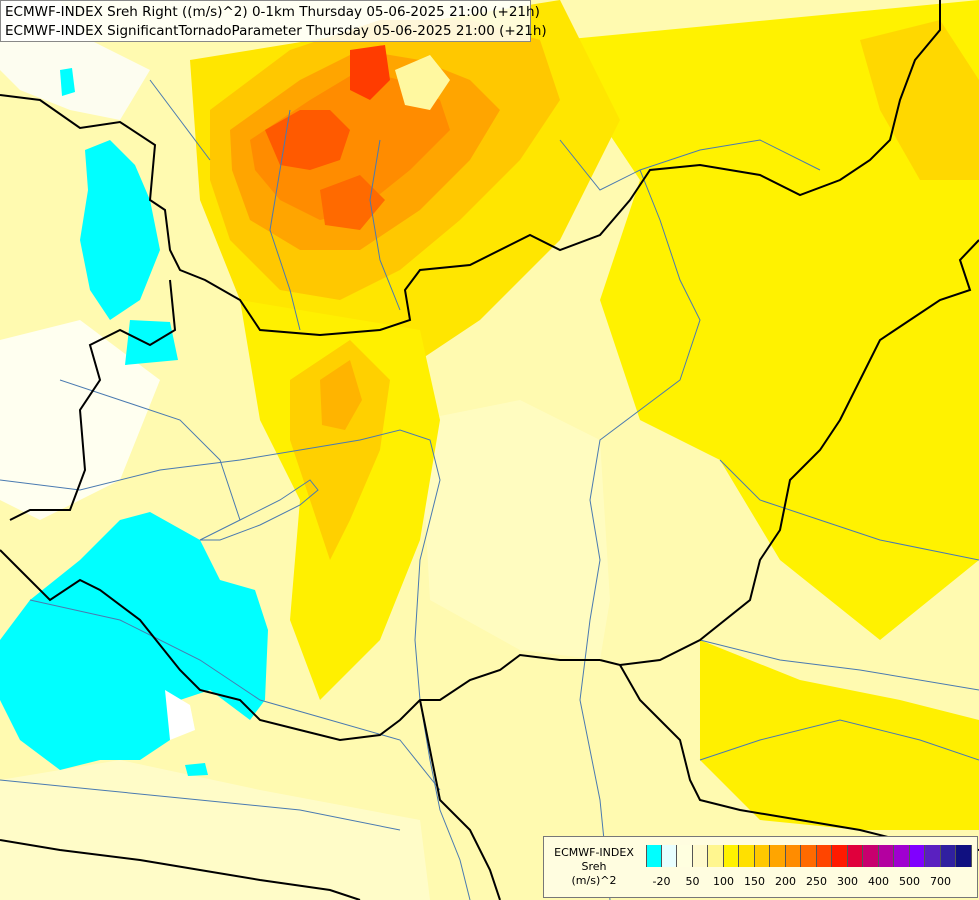 The image size is (979, 900). Describe the element at coordinates (340, 450) in the screenshot. I see `field-orange-central-tongue` at that location.